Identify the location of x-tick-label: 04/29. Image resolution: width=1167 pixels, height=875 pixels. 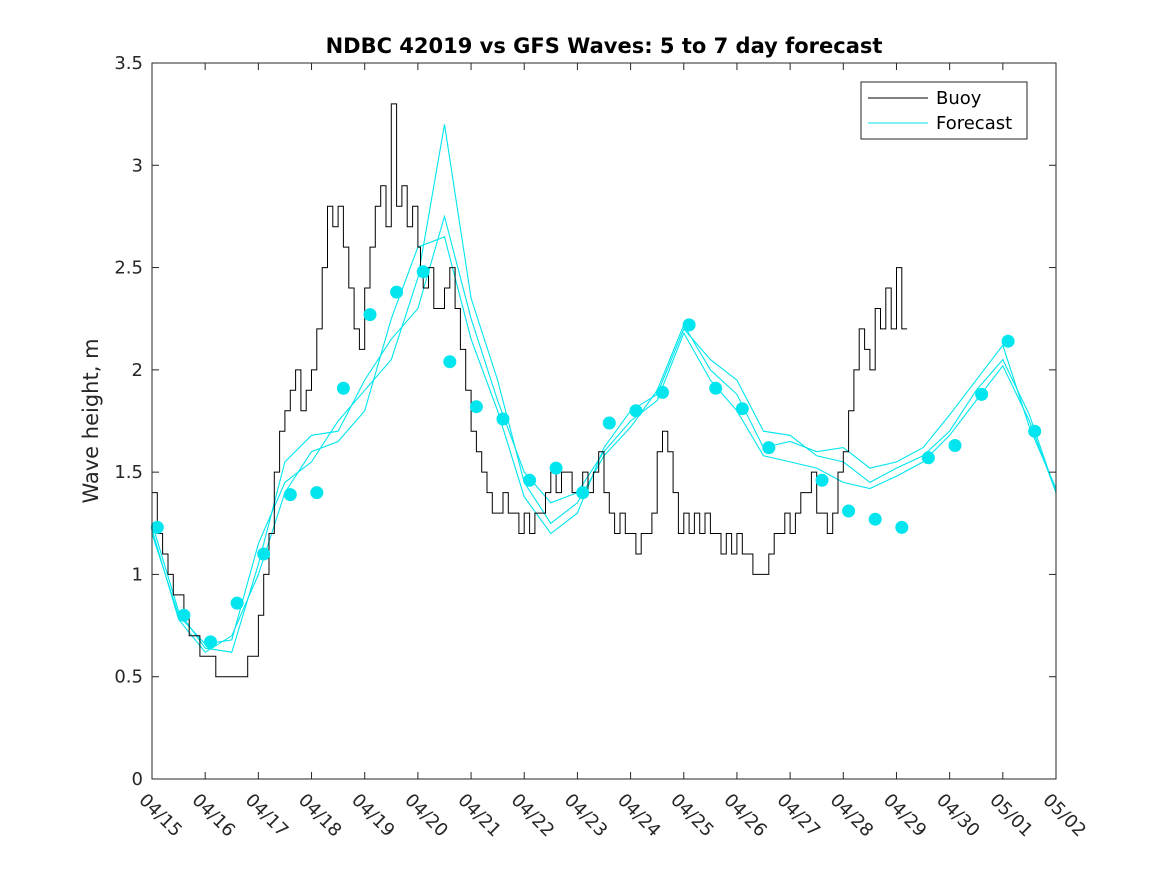
(905, 816).